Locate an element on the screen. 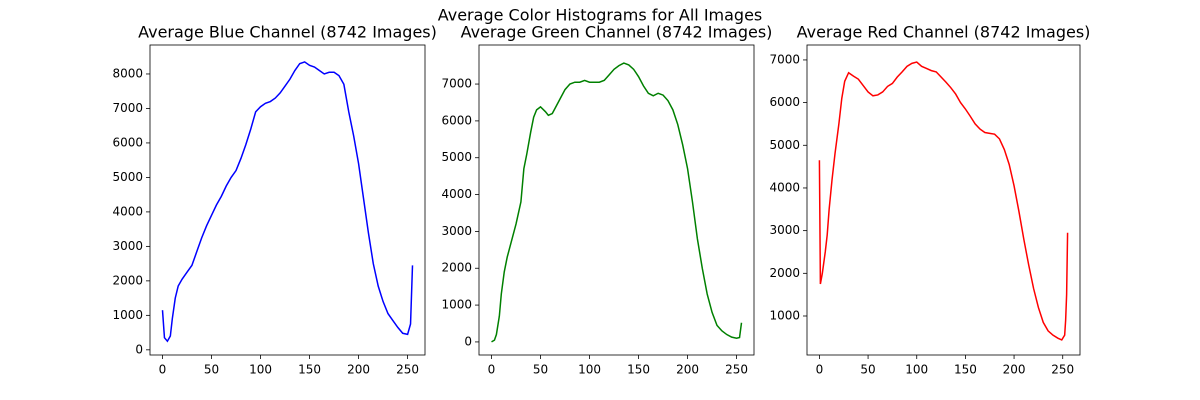 The width and height of the screenshot is (1200, 400). subplot-title: Average Red Channel (8742 Images) is located at coordinates (944, 32).